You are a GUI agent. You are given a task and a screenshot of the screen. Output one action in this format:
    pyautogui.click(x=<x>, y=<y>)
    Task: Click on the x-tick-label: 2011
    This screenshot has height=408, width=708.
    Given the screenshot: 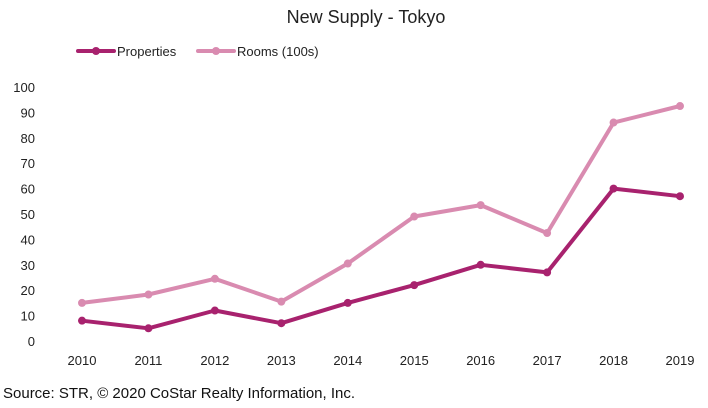 What is the action you would take?
    pyautogui.click(x=148, y=360)
    